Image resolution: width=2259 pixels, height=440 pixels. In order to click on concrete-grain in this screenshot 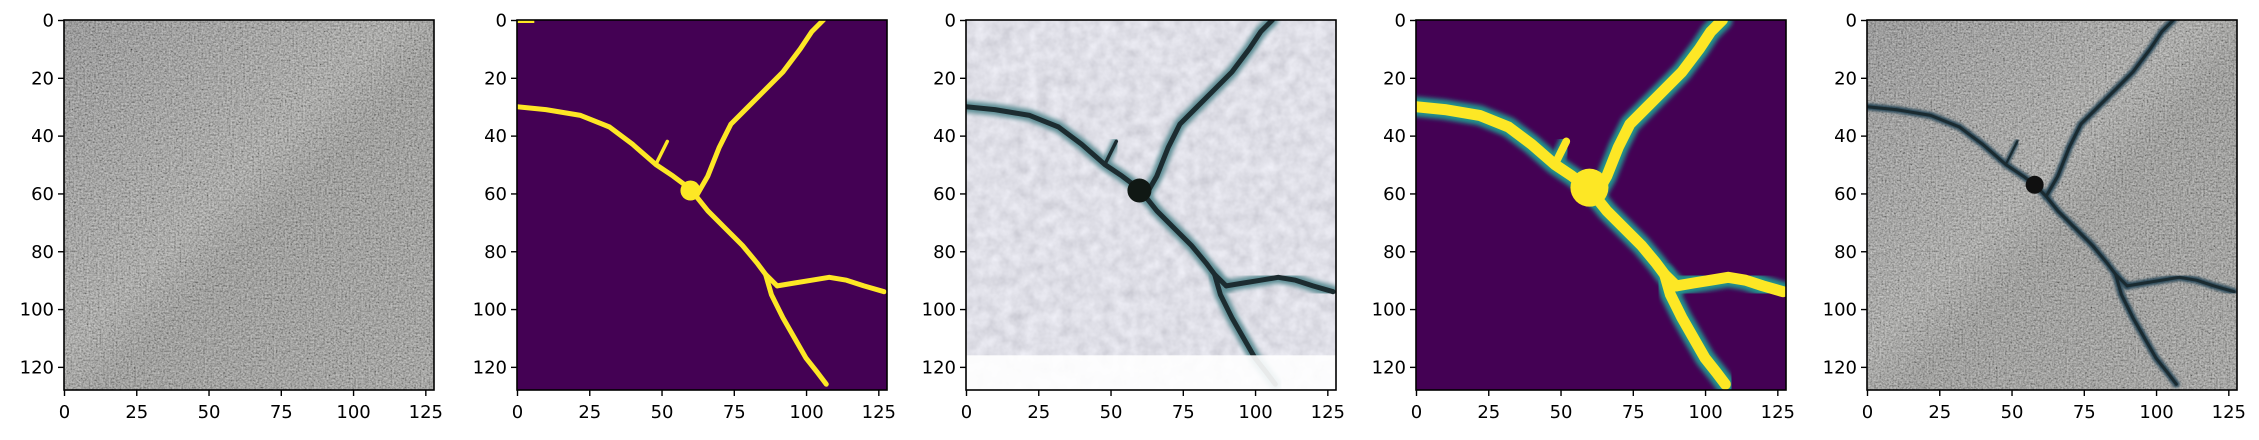, I will do `click(249, 205)`.